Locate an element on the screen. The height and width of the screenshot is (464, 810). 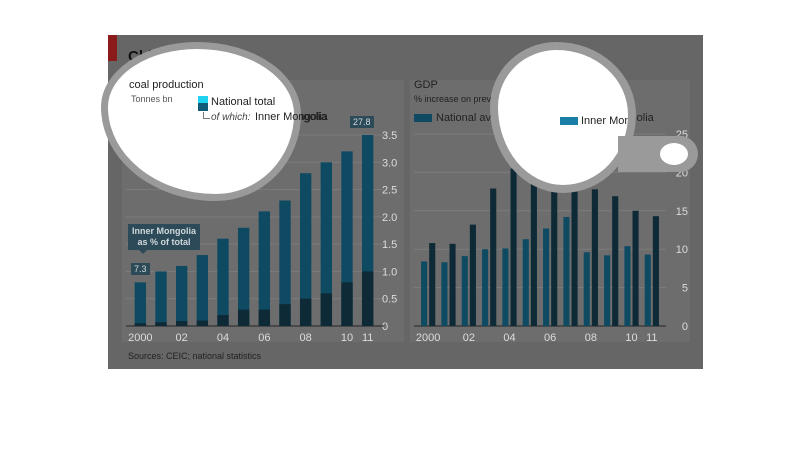
blob-coal-subtitle: Tonnes bn is located at coordinates (152, 99).